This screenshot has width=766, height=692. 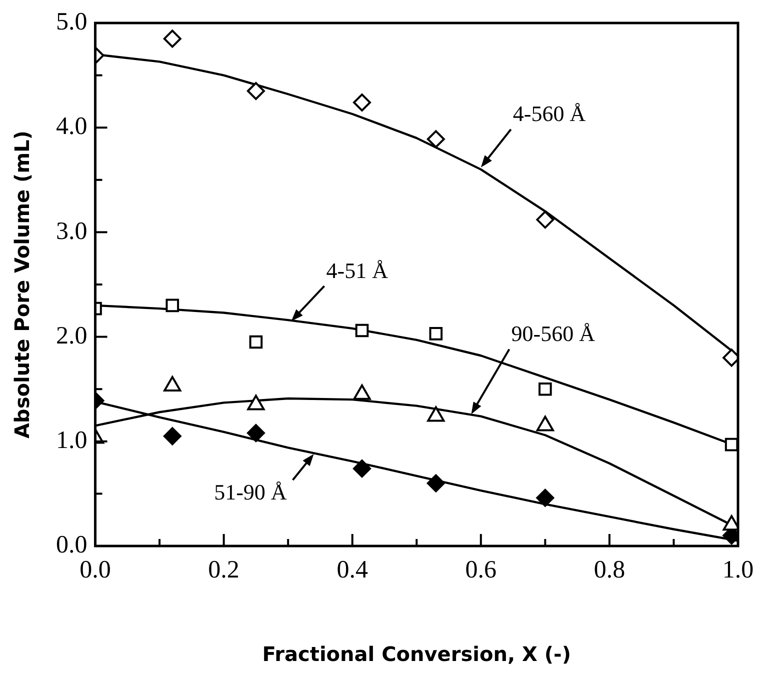 I want to click on y-tick-label: 3.0, so click(x=72, y=231).